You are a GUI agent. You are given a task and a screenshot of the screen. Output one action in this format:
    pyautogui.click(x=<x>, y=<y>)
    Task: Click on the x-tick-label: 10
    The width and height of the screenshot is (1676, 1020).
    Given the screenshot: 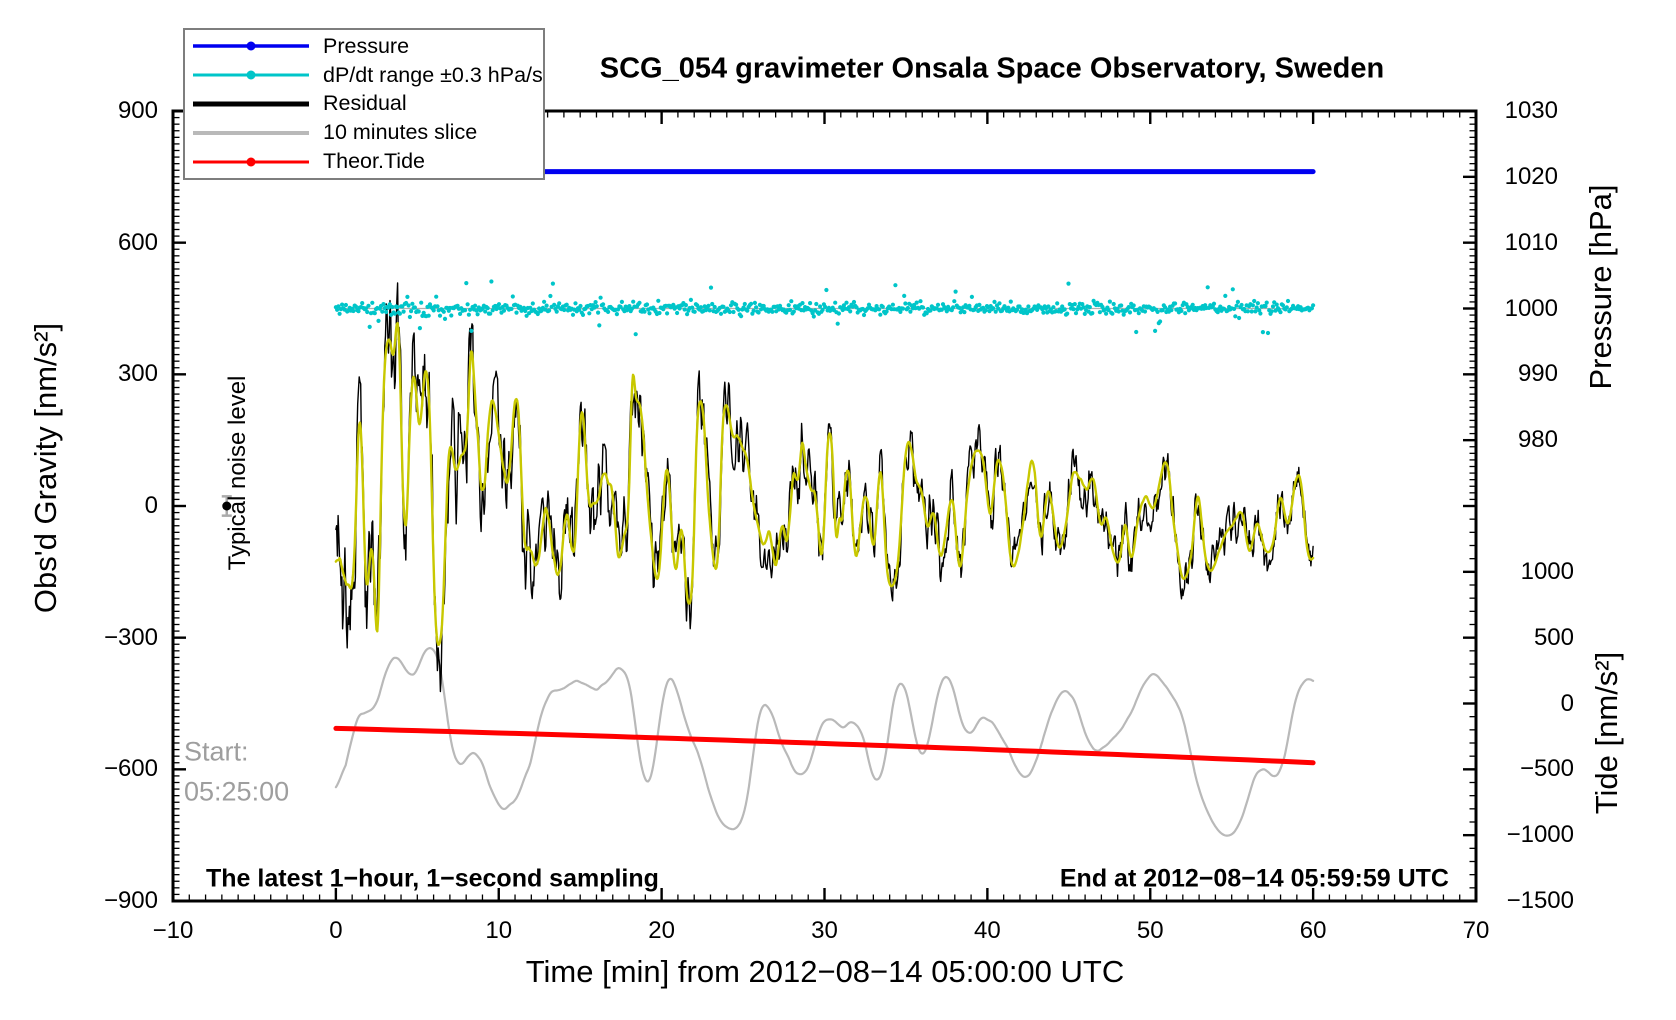 What is the action you would take?
    pyautogui.click(x=499, y=930)
    